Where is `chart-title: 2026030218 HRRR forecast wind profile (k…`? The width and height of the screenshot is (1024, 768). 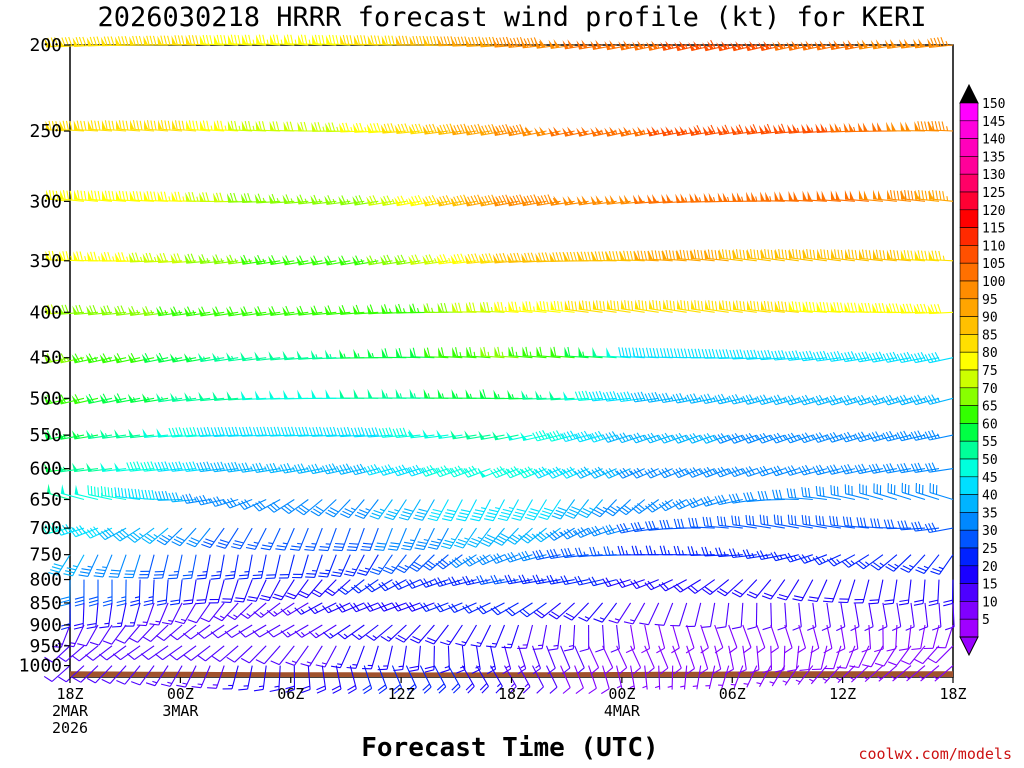 chart-title: 2026030218 HRRR forecast wind profile (k… is located at coordinates (512, 17).